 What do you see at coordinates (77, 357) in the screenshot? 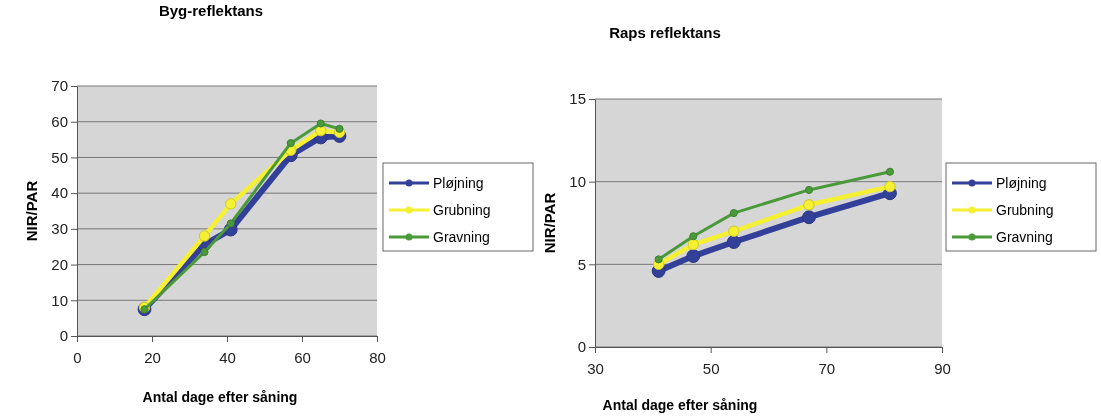
I see `x-tick-label: 0` at bounding box center [77, 357].